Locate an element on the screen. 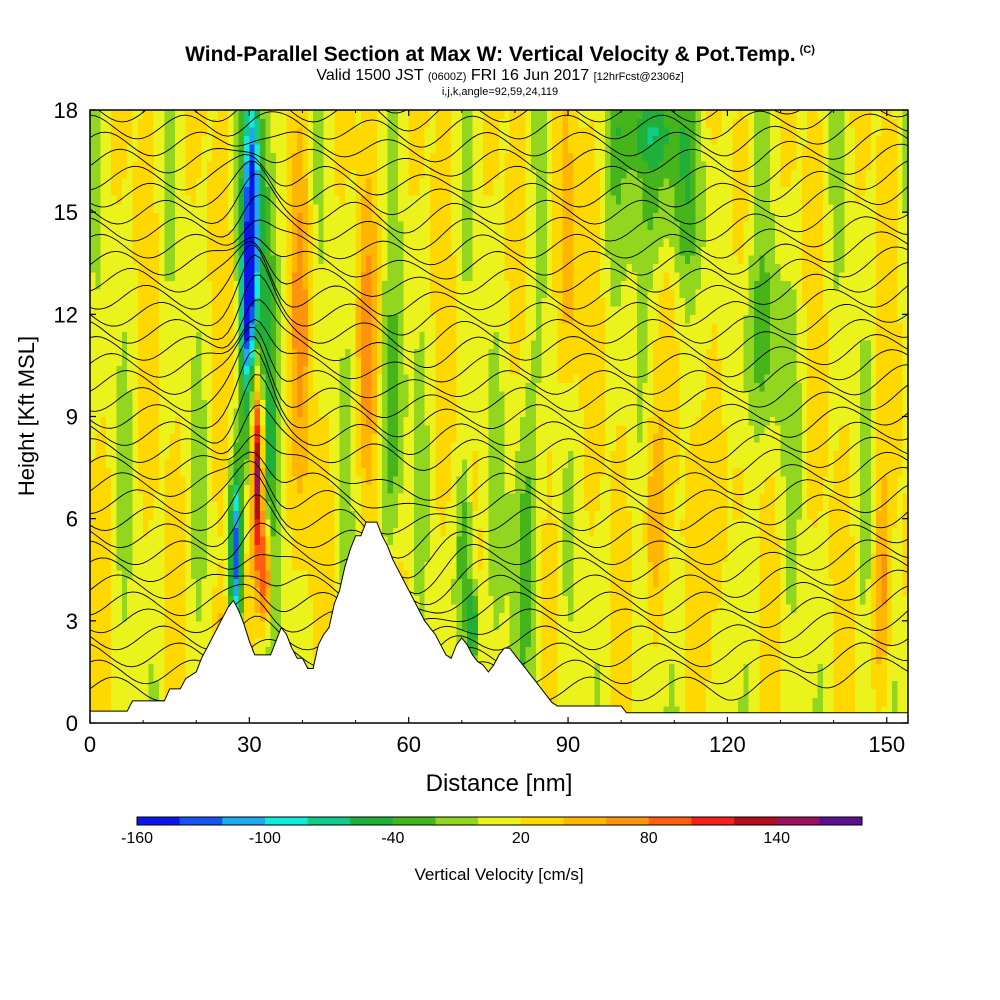  colorbar-tick-label: 140 is located at coordinates (776, 838).